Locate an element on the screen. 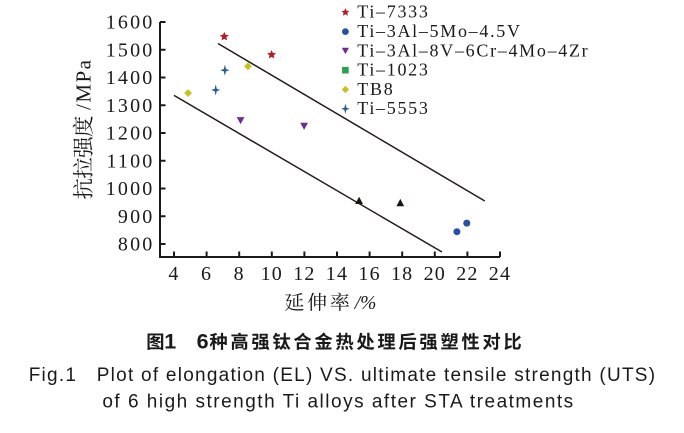 This screenshot has height=433, width=684. svg-text: 18 is located at coordinates (402, 274).